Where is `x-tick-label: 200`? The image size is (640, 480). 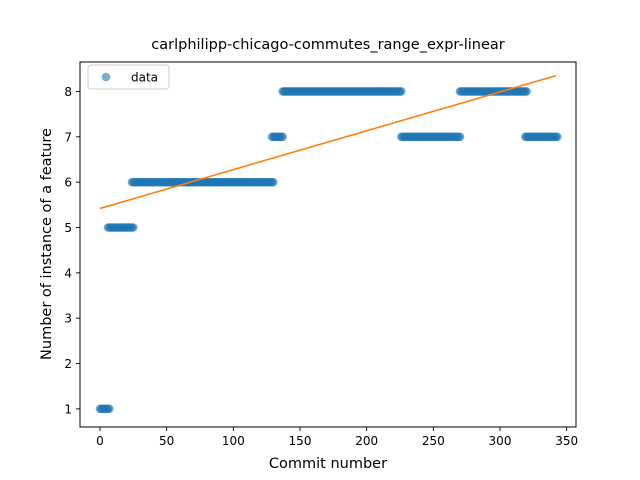
x-tick-label: 200 is located at coordinates (366, 441).